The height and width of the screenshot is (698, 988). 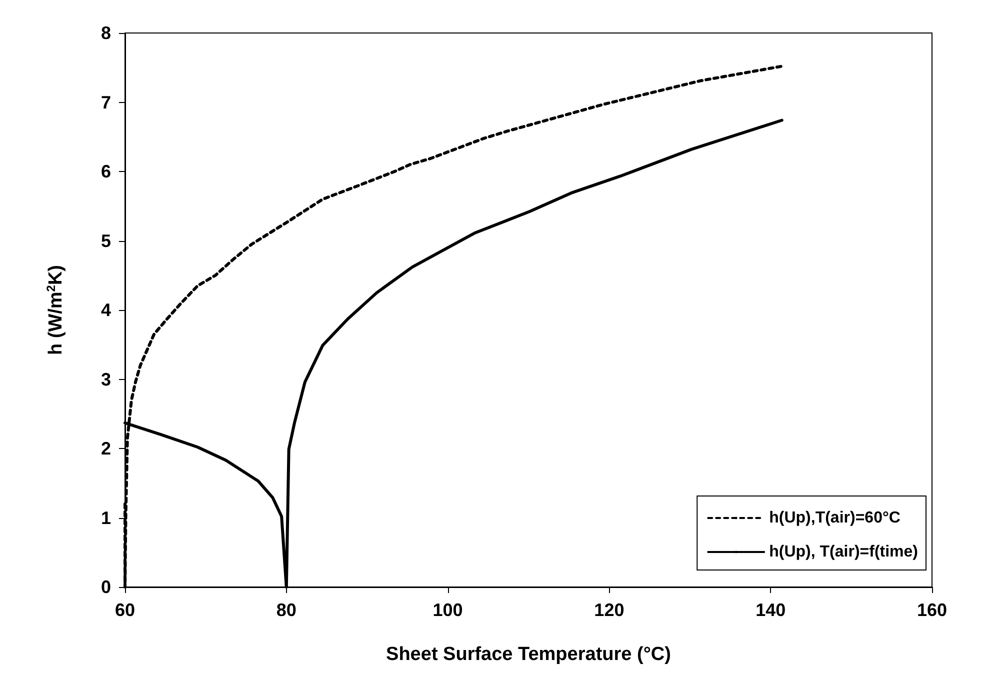 What do you see at coordinates (843, 552) in the screenshot?
I see `legend-label: h(Up), T(air)=f(time)` at bounding box center [843, 552].